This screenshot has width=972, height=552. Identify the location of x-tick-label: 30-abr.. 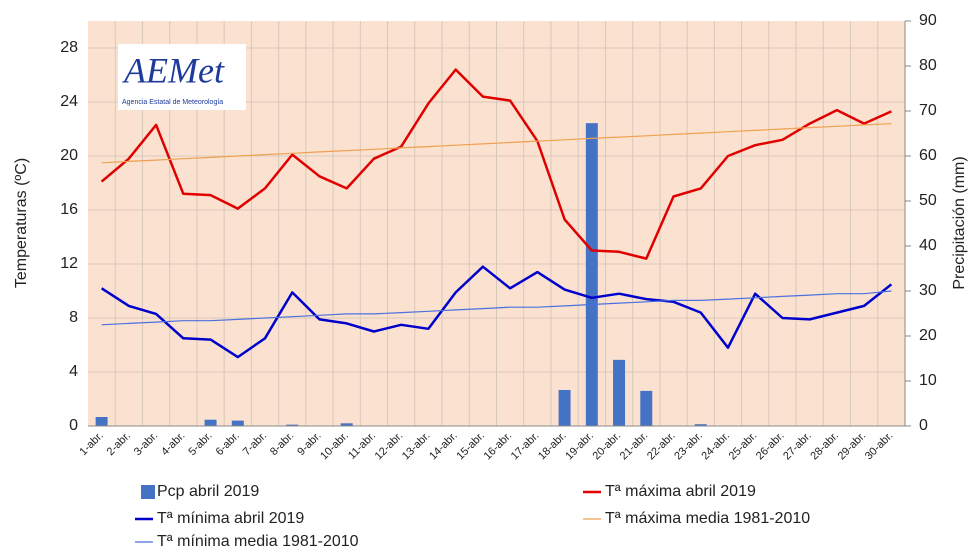
(879, 446).